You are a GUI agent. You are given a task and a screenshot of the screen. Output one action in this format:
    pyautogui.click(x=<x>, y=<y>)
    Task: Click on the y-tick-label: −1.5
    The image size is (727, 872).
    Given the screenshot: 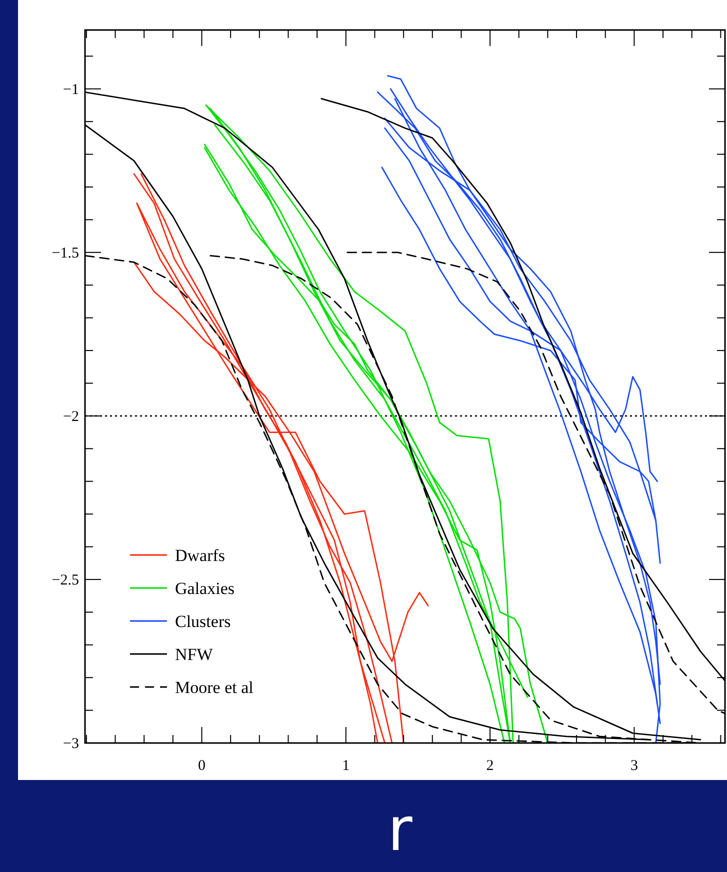 What is the action you would take?
    pyautogui.click(x=65, y=253)
    